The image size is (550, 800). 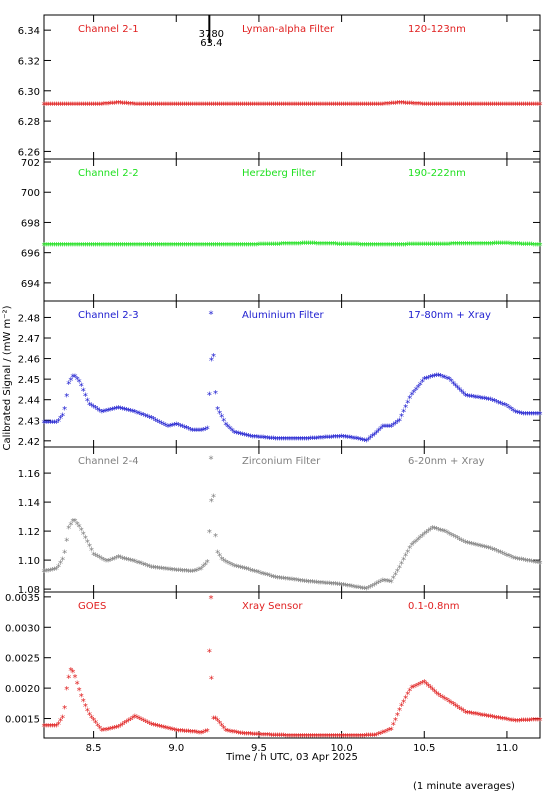 I want to click on y-tick-label: 1.14, so click(x=29, y=503).